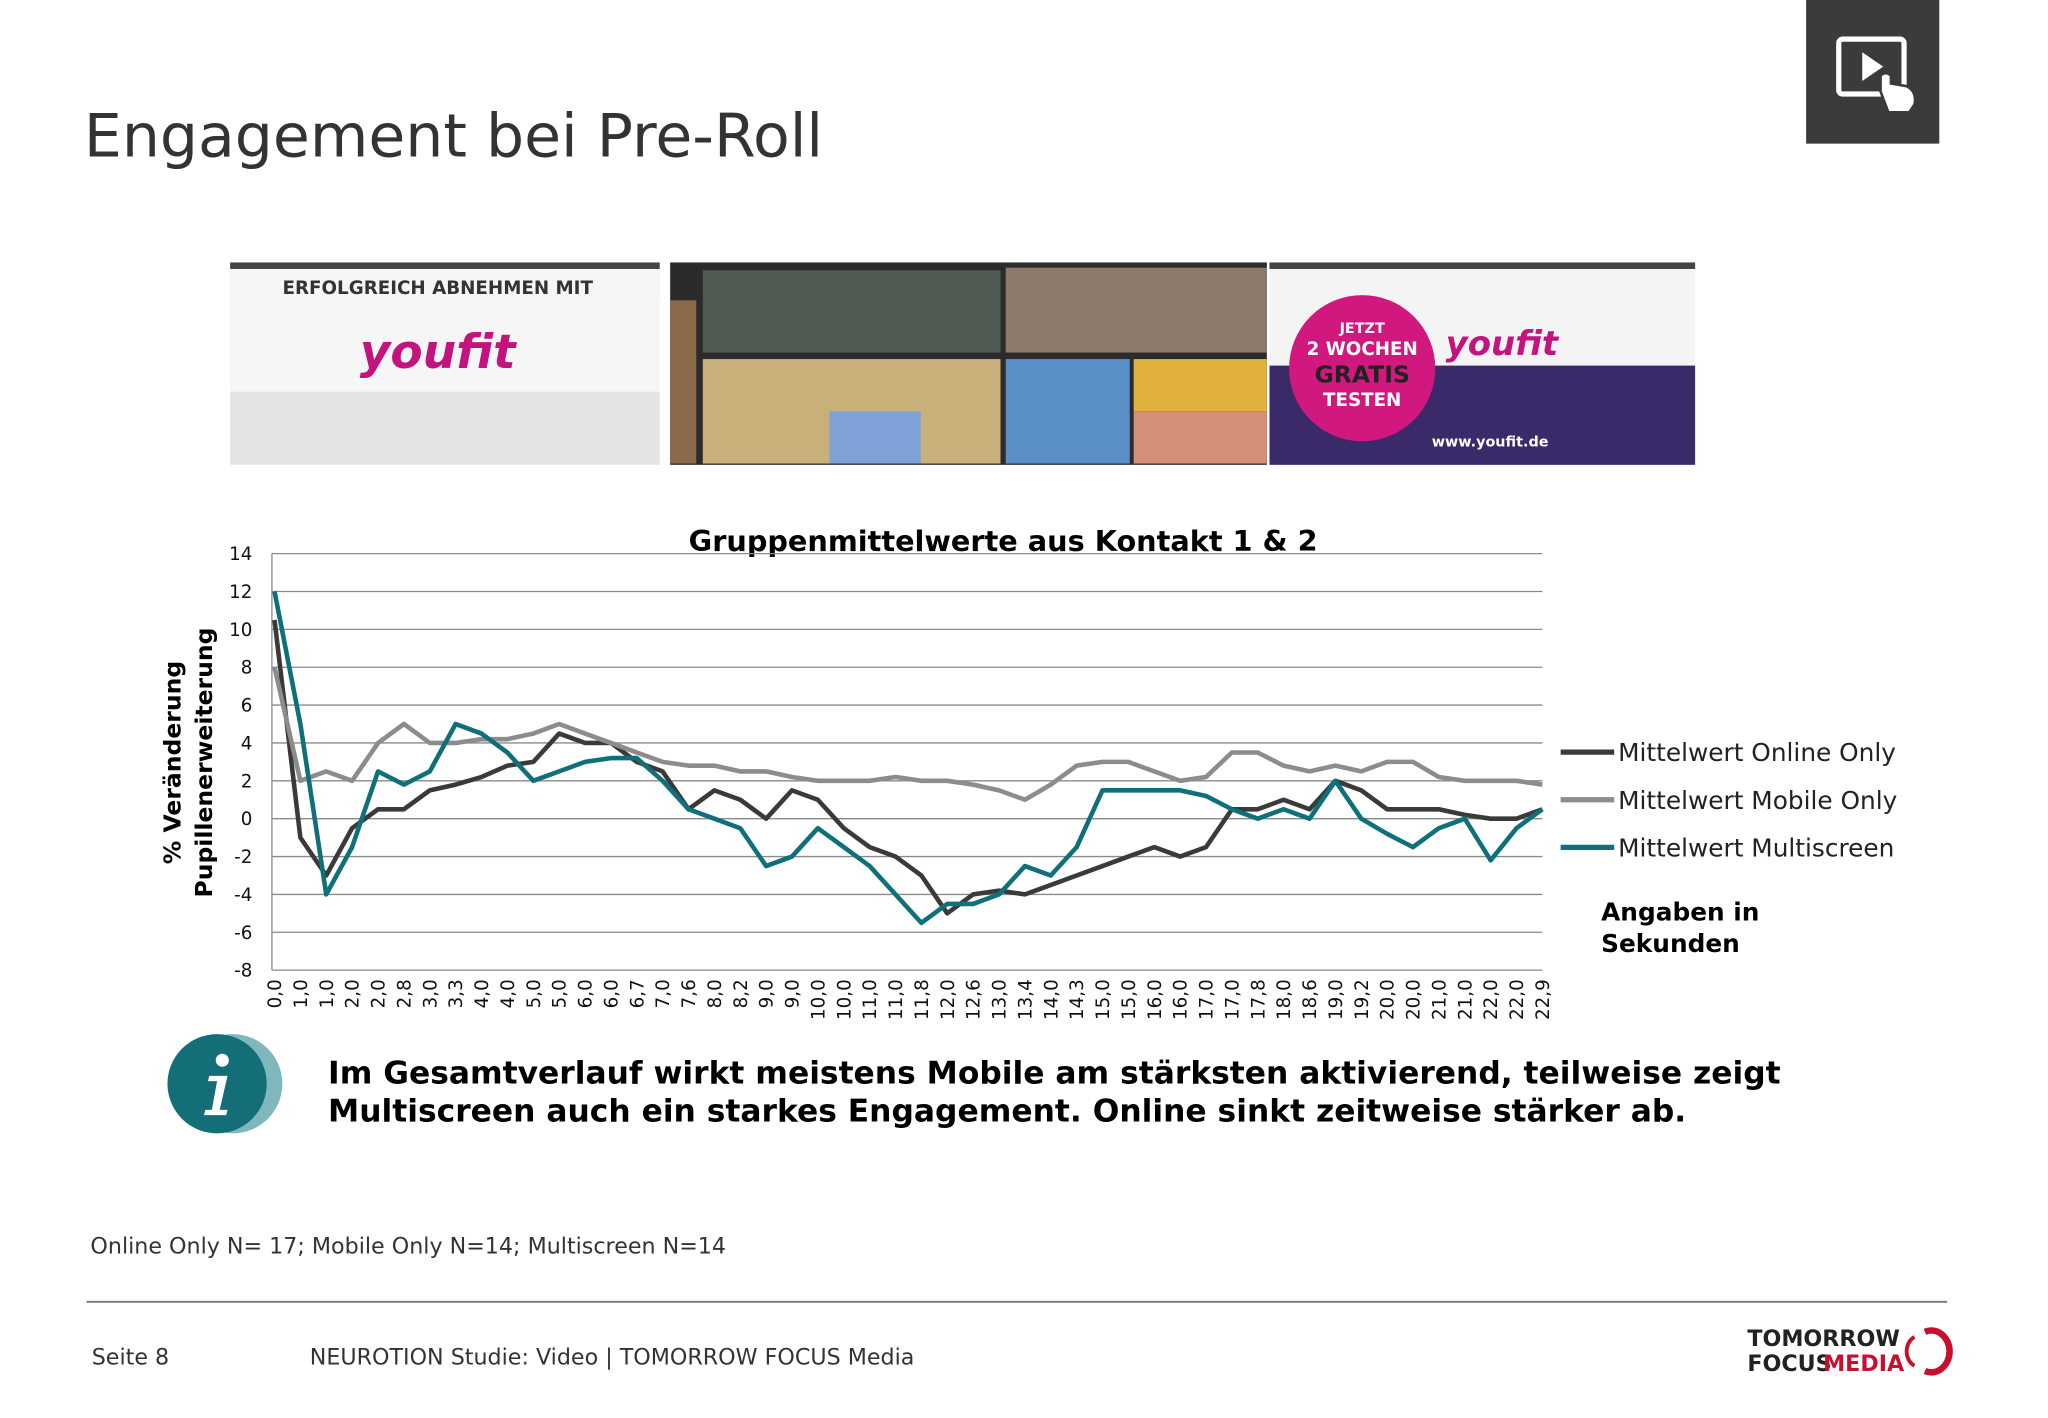 The image size is (2048, 1418). What do you see at coordinates (1362, 999) in the screenshot?
I see `x-tick-label: 19,2` at bounding box center [1362, 999].